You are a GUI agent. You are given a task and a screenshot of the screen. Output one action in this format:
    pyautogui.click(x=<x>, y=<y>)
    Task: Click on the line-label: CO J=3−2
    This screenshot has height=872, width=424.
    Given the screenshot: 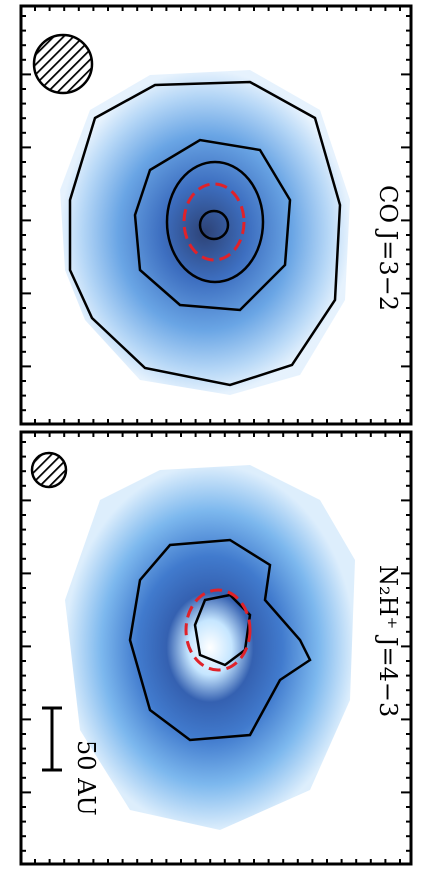 What is the action you would take?
    pyautogui.click(x=388, y=248)
    